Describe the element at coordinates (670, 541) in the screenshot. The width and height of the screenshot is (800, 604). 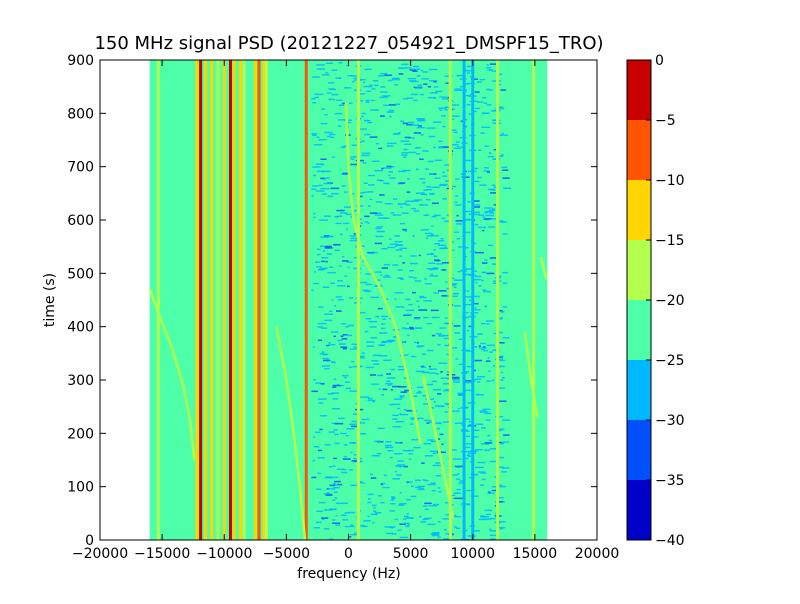
I see `colorbar-tick-label: −40` at that location.